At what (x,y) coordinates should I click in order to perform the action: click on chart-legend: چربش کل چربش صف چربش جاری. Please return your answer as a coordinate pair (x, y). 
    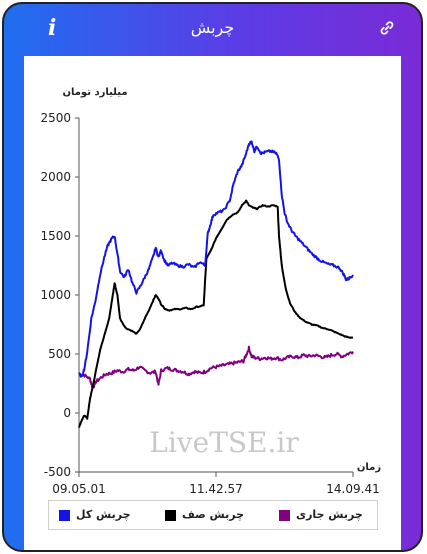
    Looking at the image, I should click on (213, 515).